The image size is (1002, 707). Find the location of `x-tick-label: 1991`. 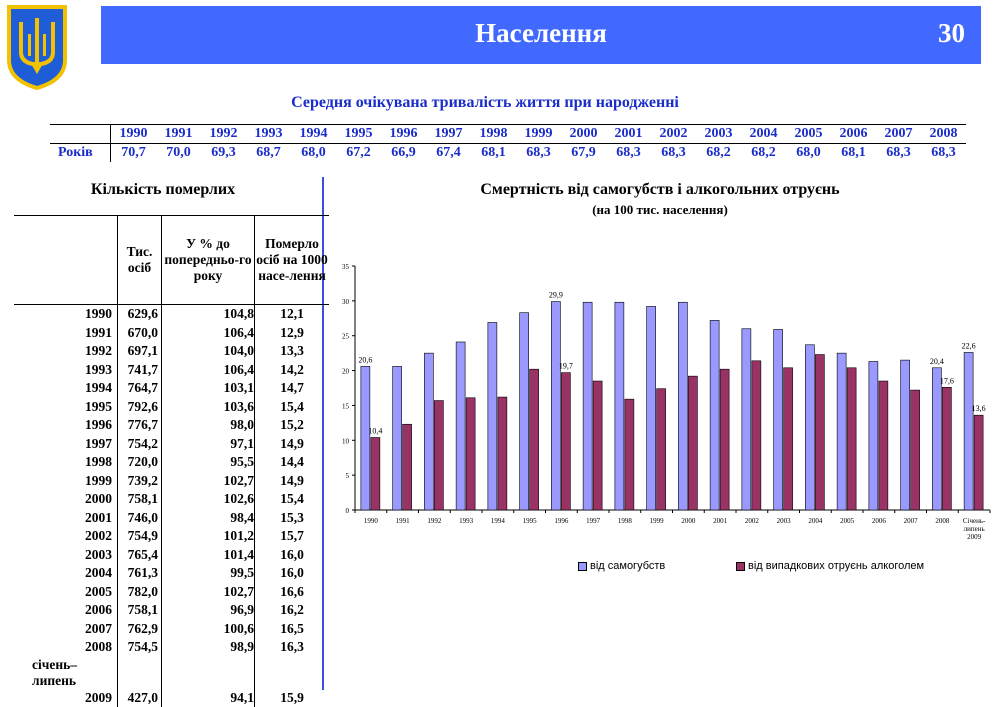

x-tick-label: 1991 is located at coordinates (403, 521).